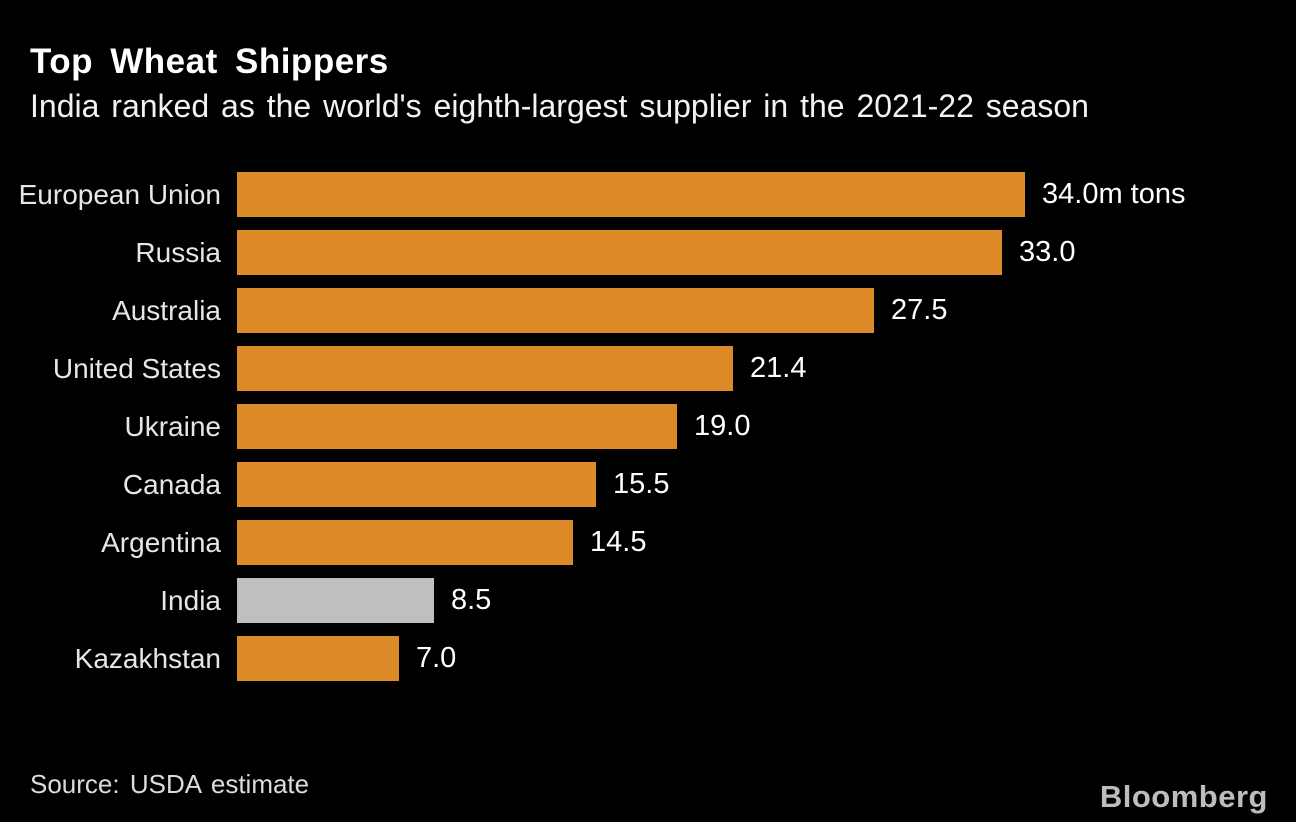 The image size is (1296, 822). What do you see at coordinates (618, 542) in the screenshot?
I see `value-label: 14.5` at bounding box center [618, 542].